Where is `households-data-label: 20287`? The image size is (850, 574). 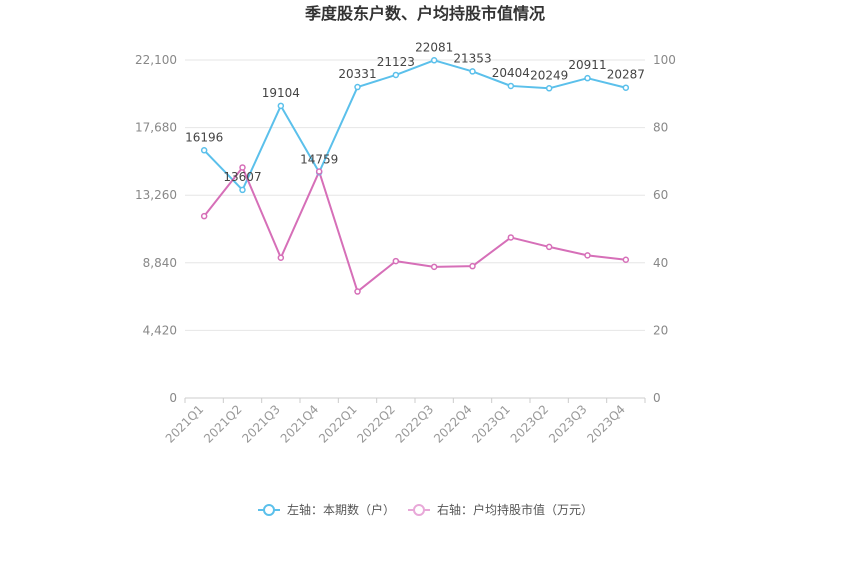 households-data-label: 20287 is located at coordinates (626, 75).